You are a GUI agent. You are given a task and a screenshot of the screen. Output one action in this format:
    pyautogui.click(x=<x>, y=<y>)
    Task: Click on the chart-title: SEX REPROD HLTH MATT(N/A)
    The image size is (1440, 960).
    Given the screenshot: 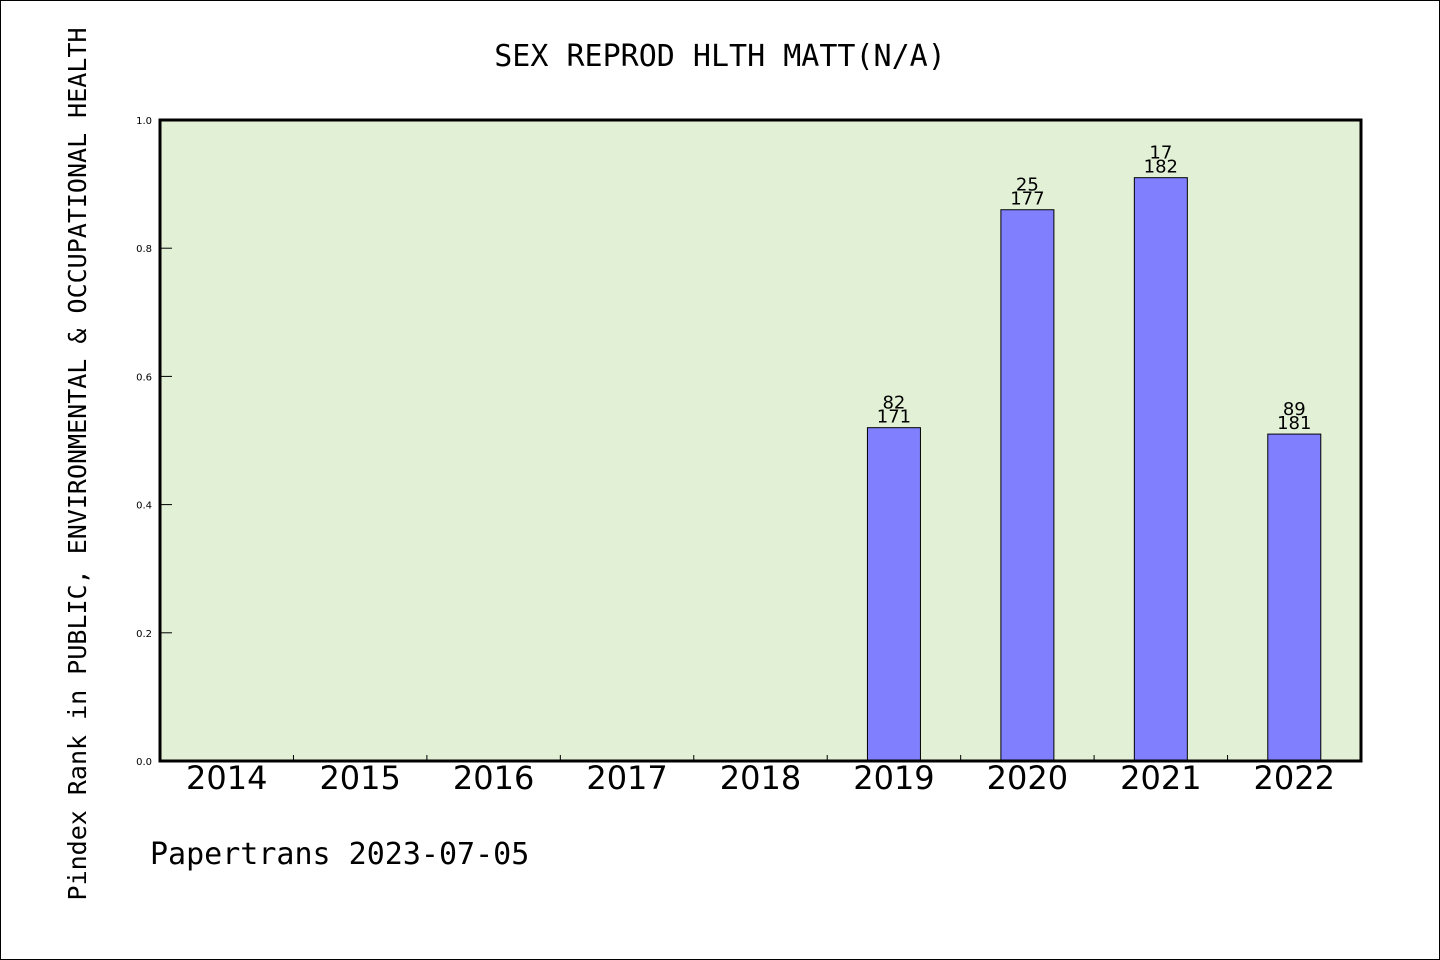 What is the action you would take?
    pyautogui.click(x=720, y=56)
    